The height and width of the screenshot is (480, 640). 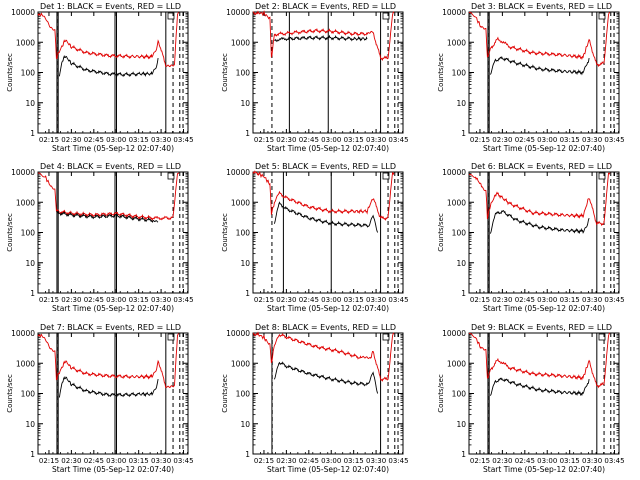 I want to click on panel-title: Det 9: BLACK = Events, RED = LLD, so click(x=541, y=327).